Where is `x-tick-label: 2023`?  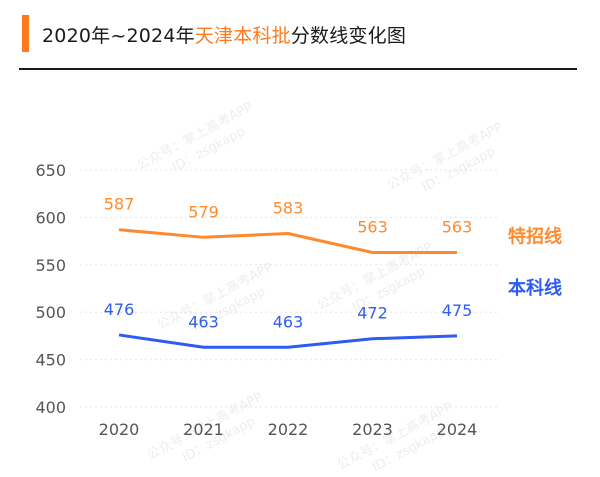
x-tick-label: 2023 is located at coordinates (372, 429).